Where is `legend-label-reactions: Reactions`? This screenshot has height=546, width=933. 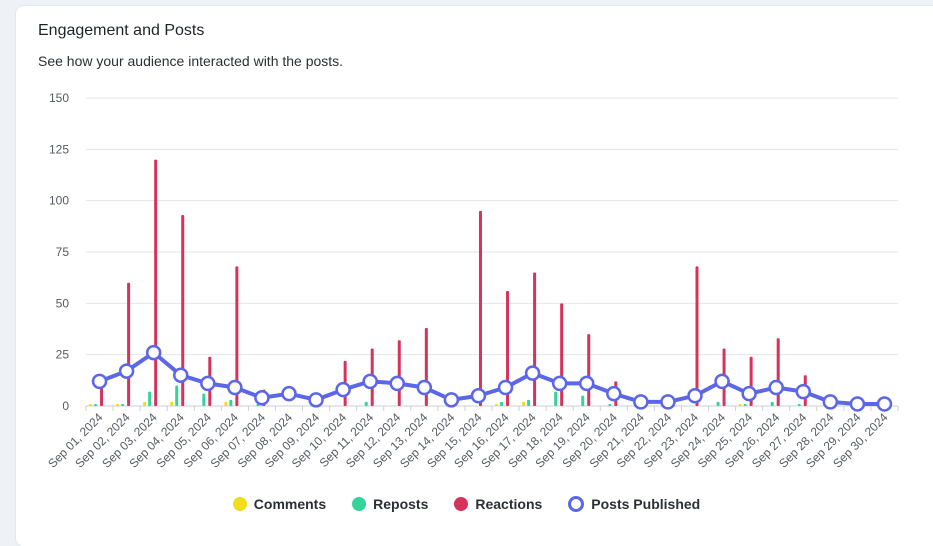
legend-label-reactions: Reactions is located at coordinates (509, 504).